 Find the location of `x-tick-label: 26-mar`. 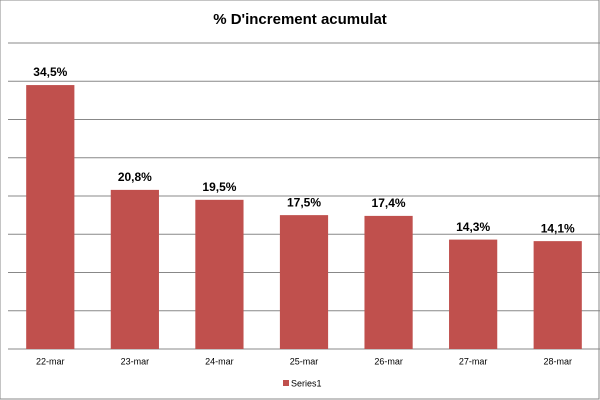

x-tick-label: 26-mar is located at coordinates (388, 361).